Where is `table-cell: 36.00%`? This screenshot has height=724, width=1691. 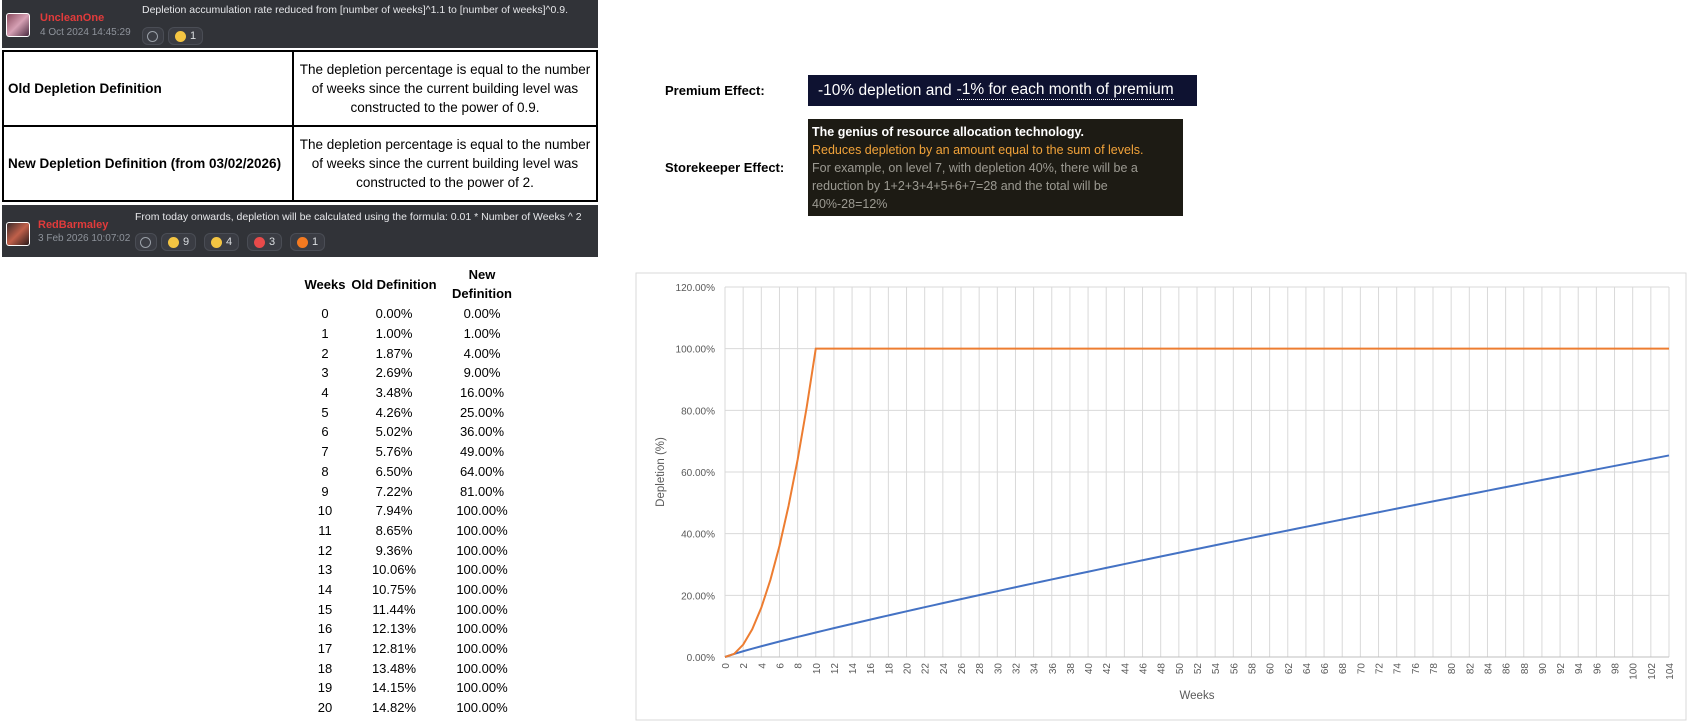
table-cell: 36.00% is located at coordinates (482, 432).